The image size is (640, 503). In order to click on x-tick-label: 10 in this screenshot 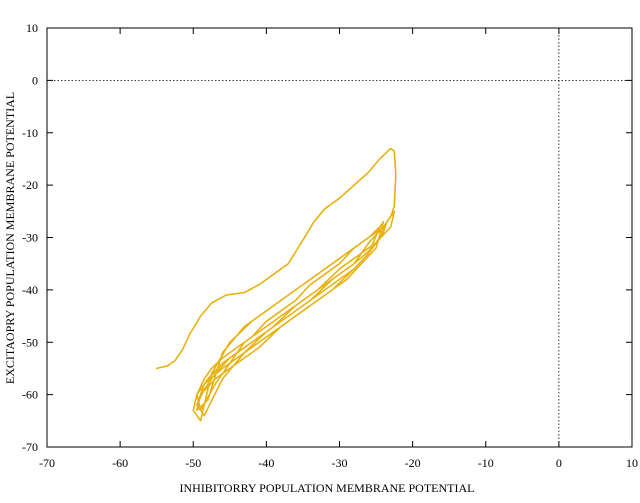, I will do `click(632, 463)`.